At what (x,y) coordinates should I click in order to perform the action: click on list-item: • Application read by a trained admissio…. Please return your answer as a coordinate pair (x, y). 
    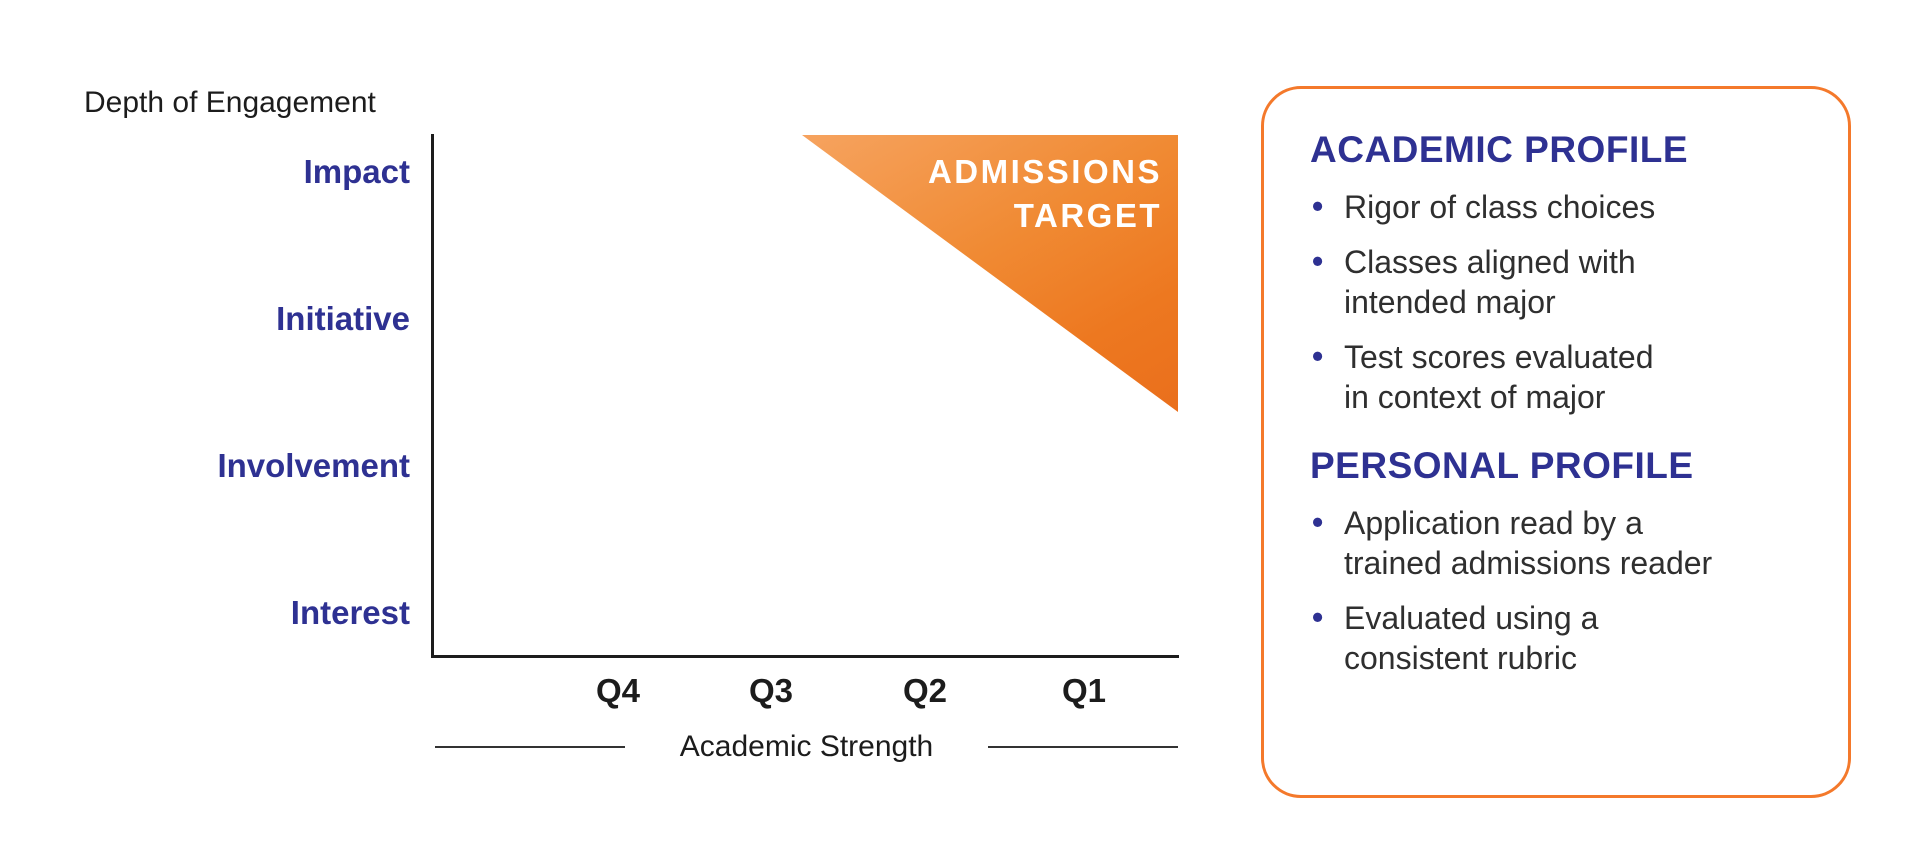
    Looking at the image, I should click on (1556, 543).